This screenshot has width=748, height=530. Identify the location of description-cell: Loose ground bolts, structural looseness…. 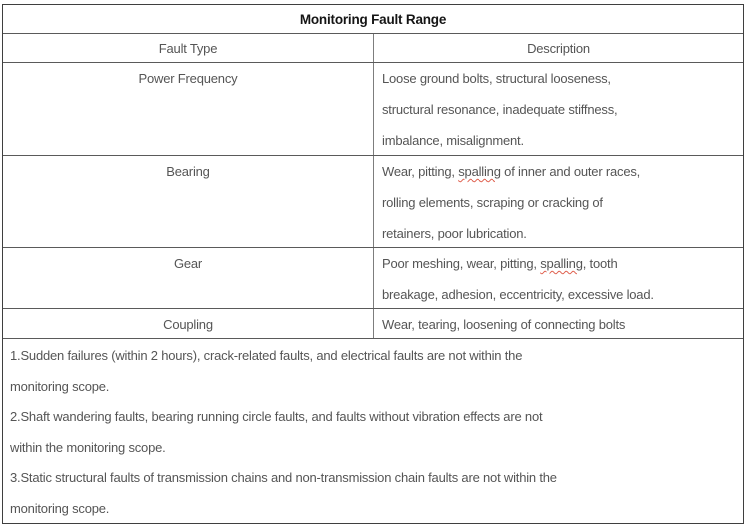
(558, 109).